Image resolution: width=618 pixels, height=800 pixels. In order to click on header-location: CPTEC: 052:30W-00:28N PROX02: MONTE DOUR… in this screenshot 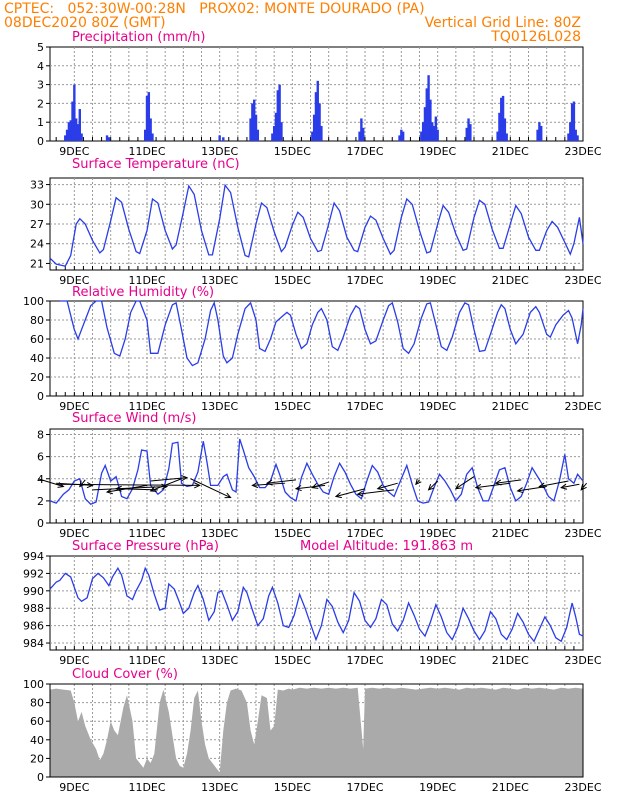, I will do `click(214, 9)`.